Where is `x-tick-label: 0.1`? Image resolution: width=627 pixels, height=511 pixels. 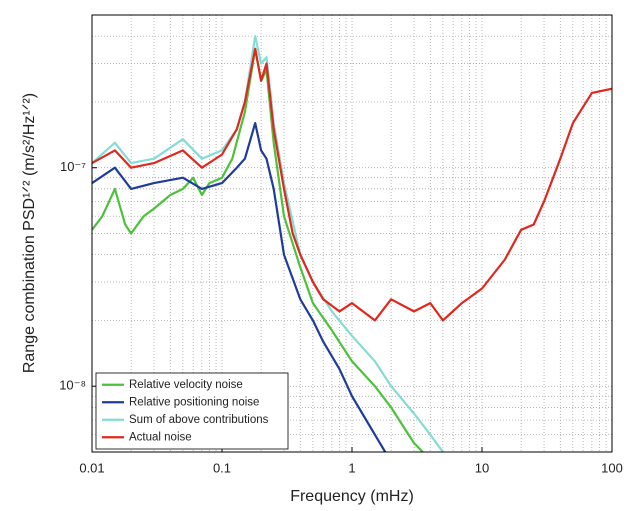 x-tick-label: 0.1 is located at coordinates (222, 467).